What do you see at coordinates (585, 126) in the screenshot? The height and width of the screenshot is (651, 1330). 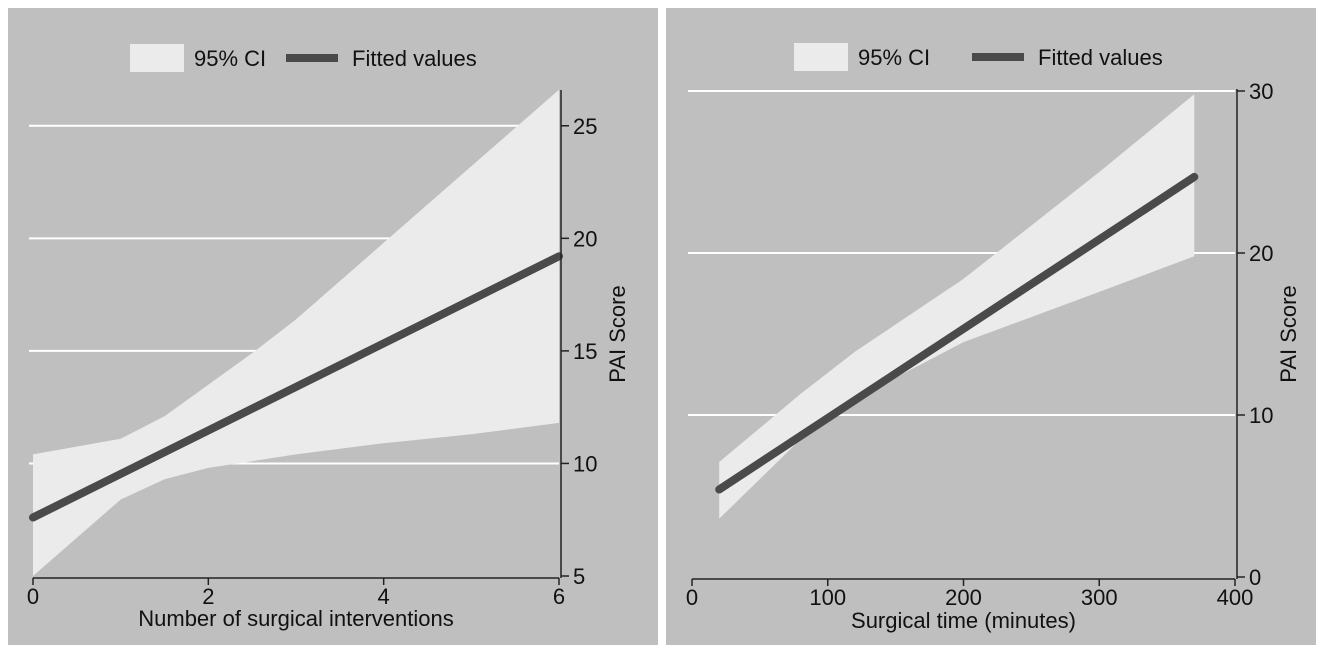 I see `y-tick-label: 25` at bounding box center [585, 126].